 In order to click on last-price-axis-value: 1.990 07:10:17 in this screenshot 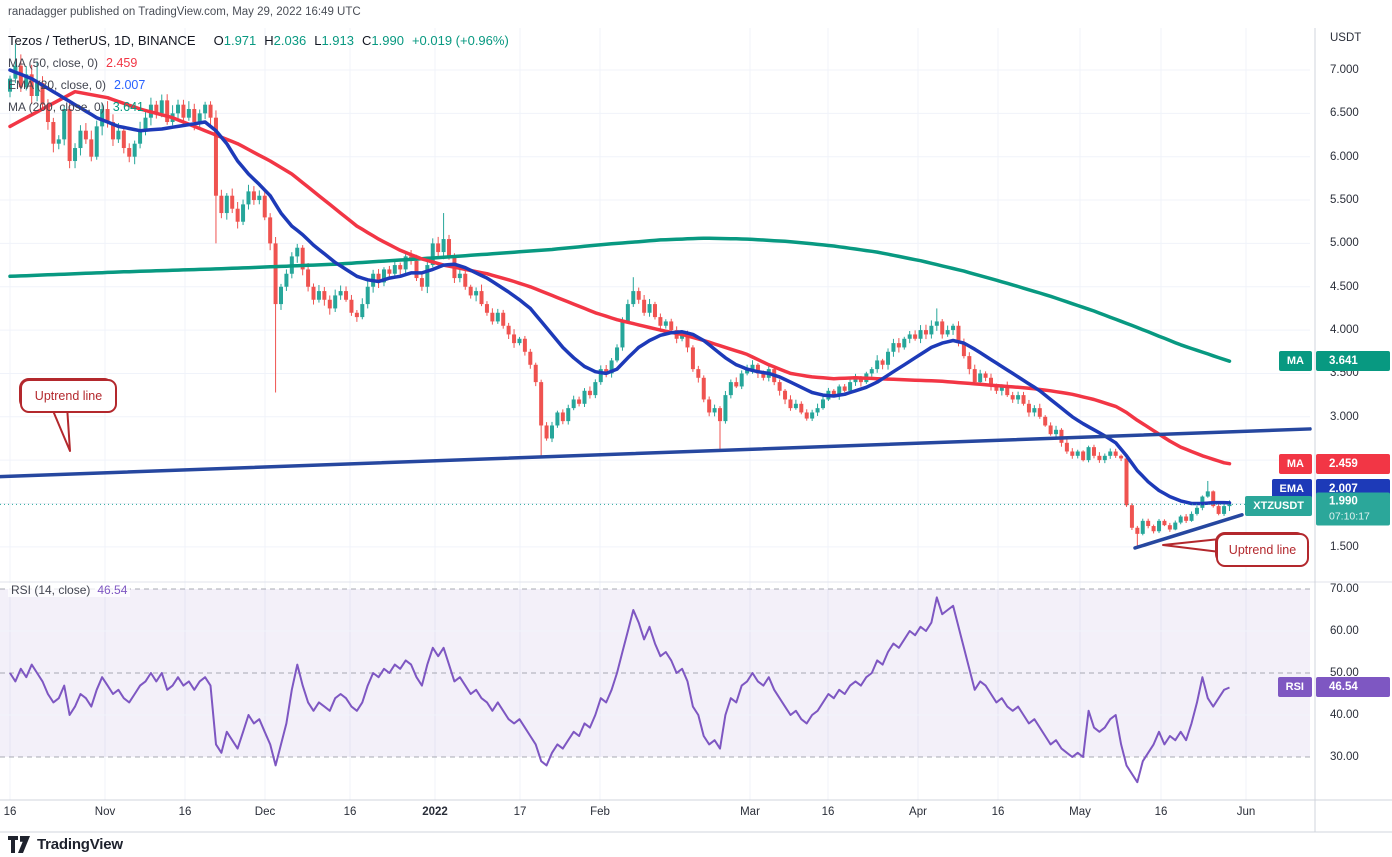, I will do `click(1353, 509)`.